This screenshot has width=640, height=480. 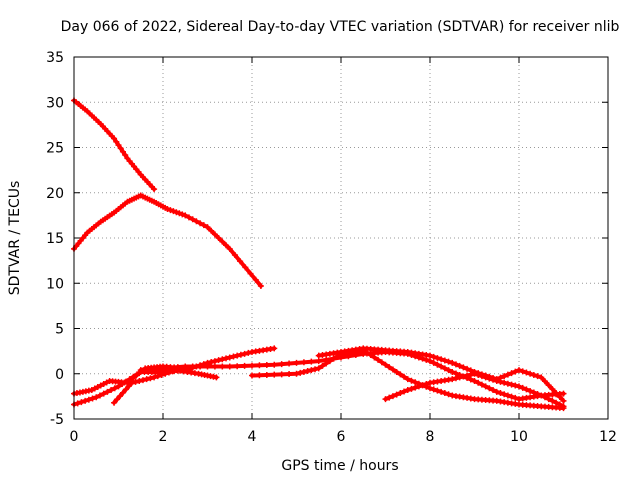 I want to click on y-tick-label: 10, so click(x=55, y=284).